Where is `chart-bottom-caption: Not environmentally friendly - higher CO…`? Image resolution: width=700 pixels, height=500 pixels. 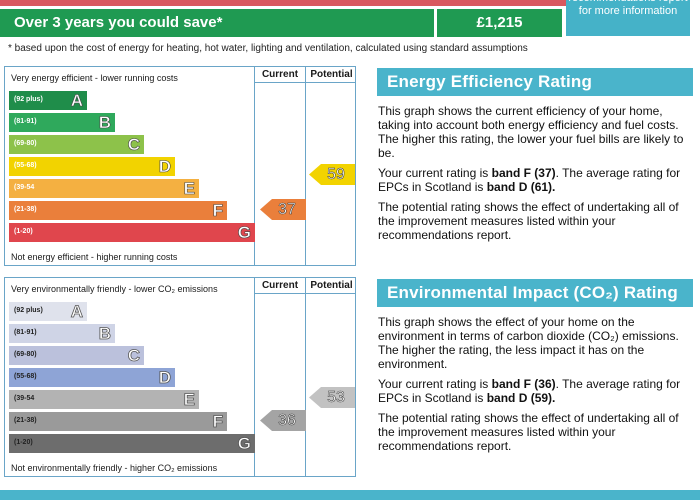 chart-bottom-caption: Not environmentally friendly - higher CO… is located at coordinates (114, 468).